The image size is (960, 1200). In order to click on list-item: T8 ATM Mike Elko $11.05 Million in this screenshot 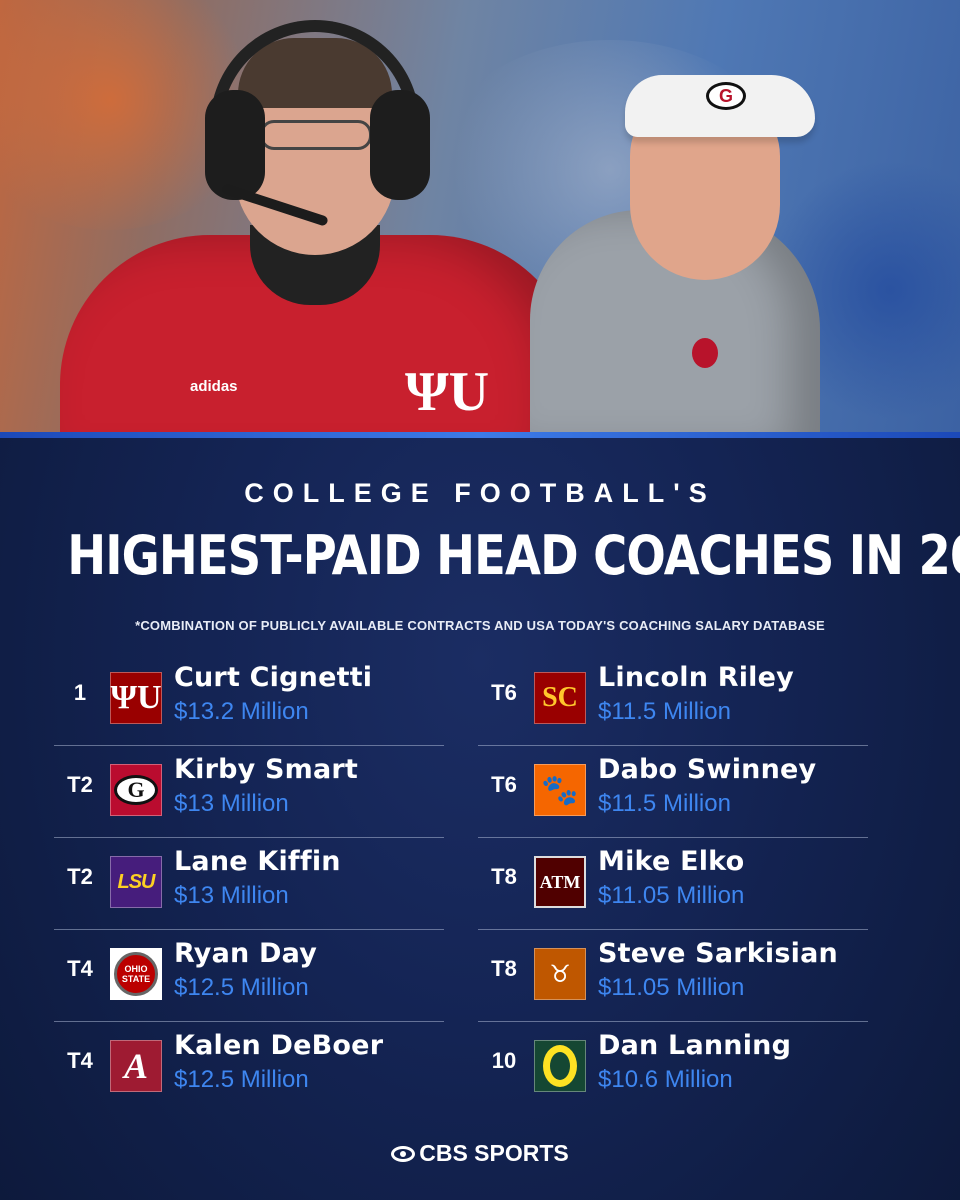, I will do `click(673, 884)`.